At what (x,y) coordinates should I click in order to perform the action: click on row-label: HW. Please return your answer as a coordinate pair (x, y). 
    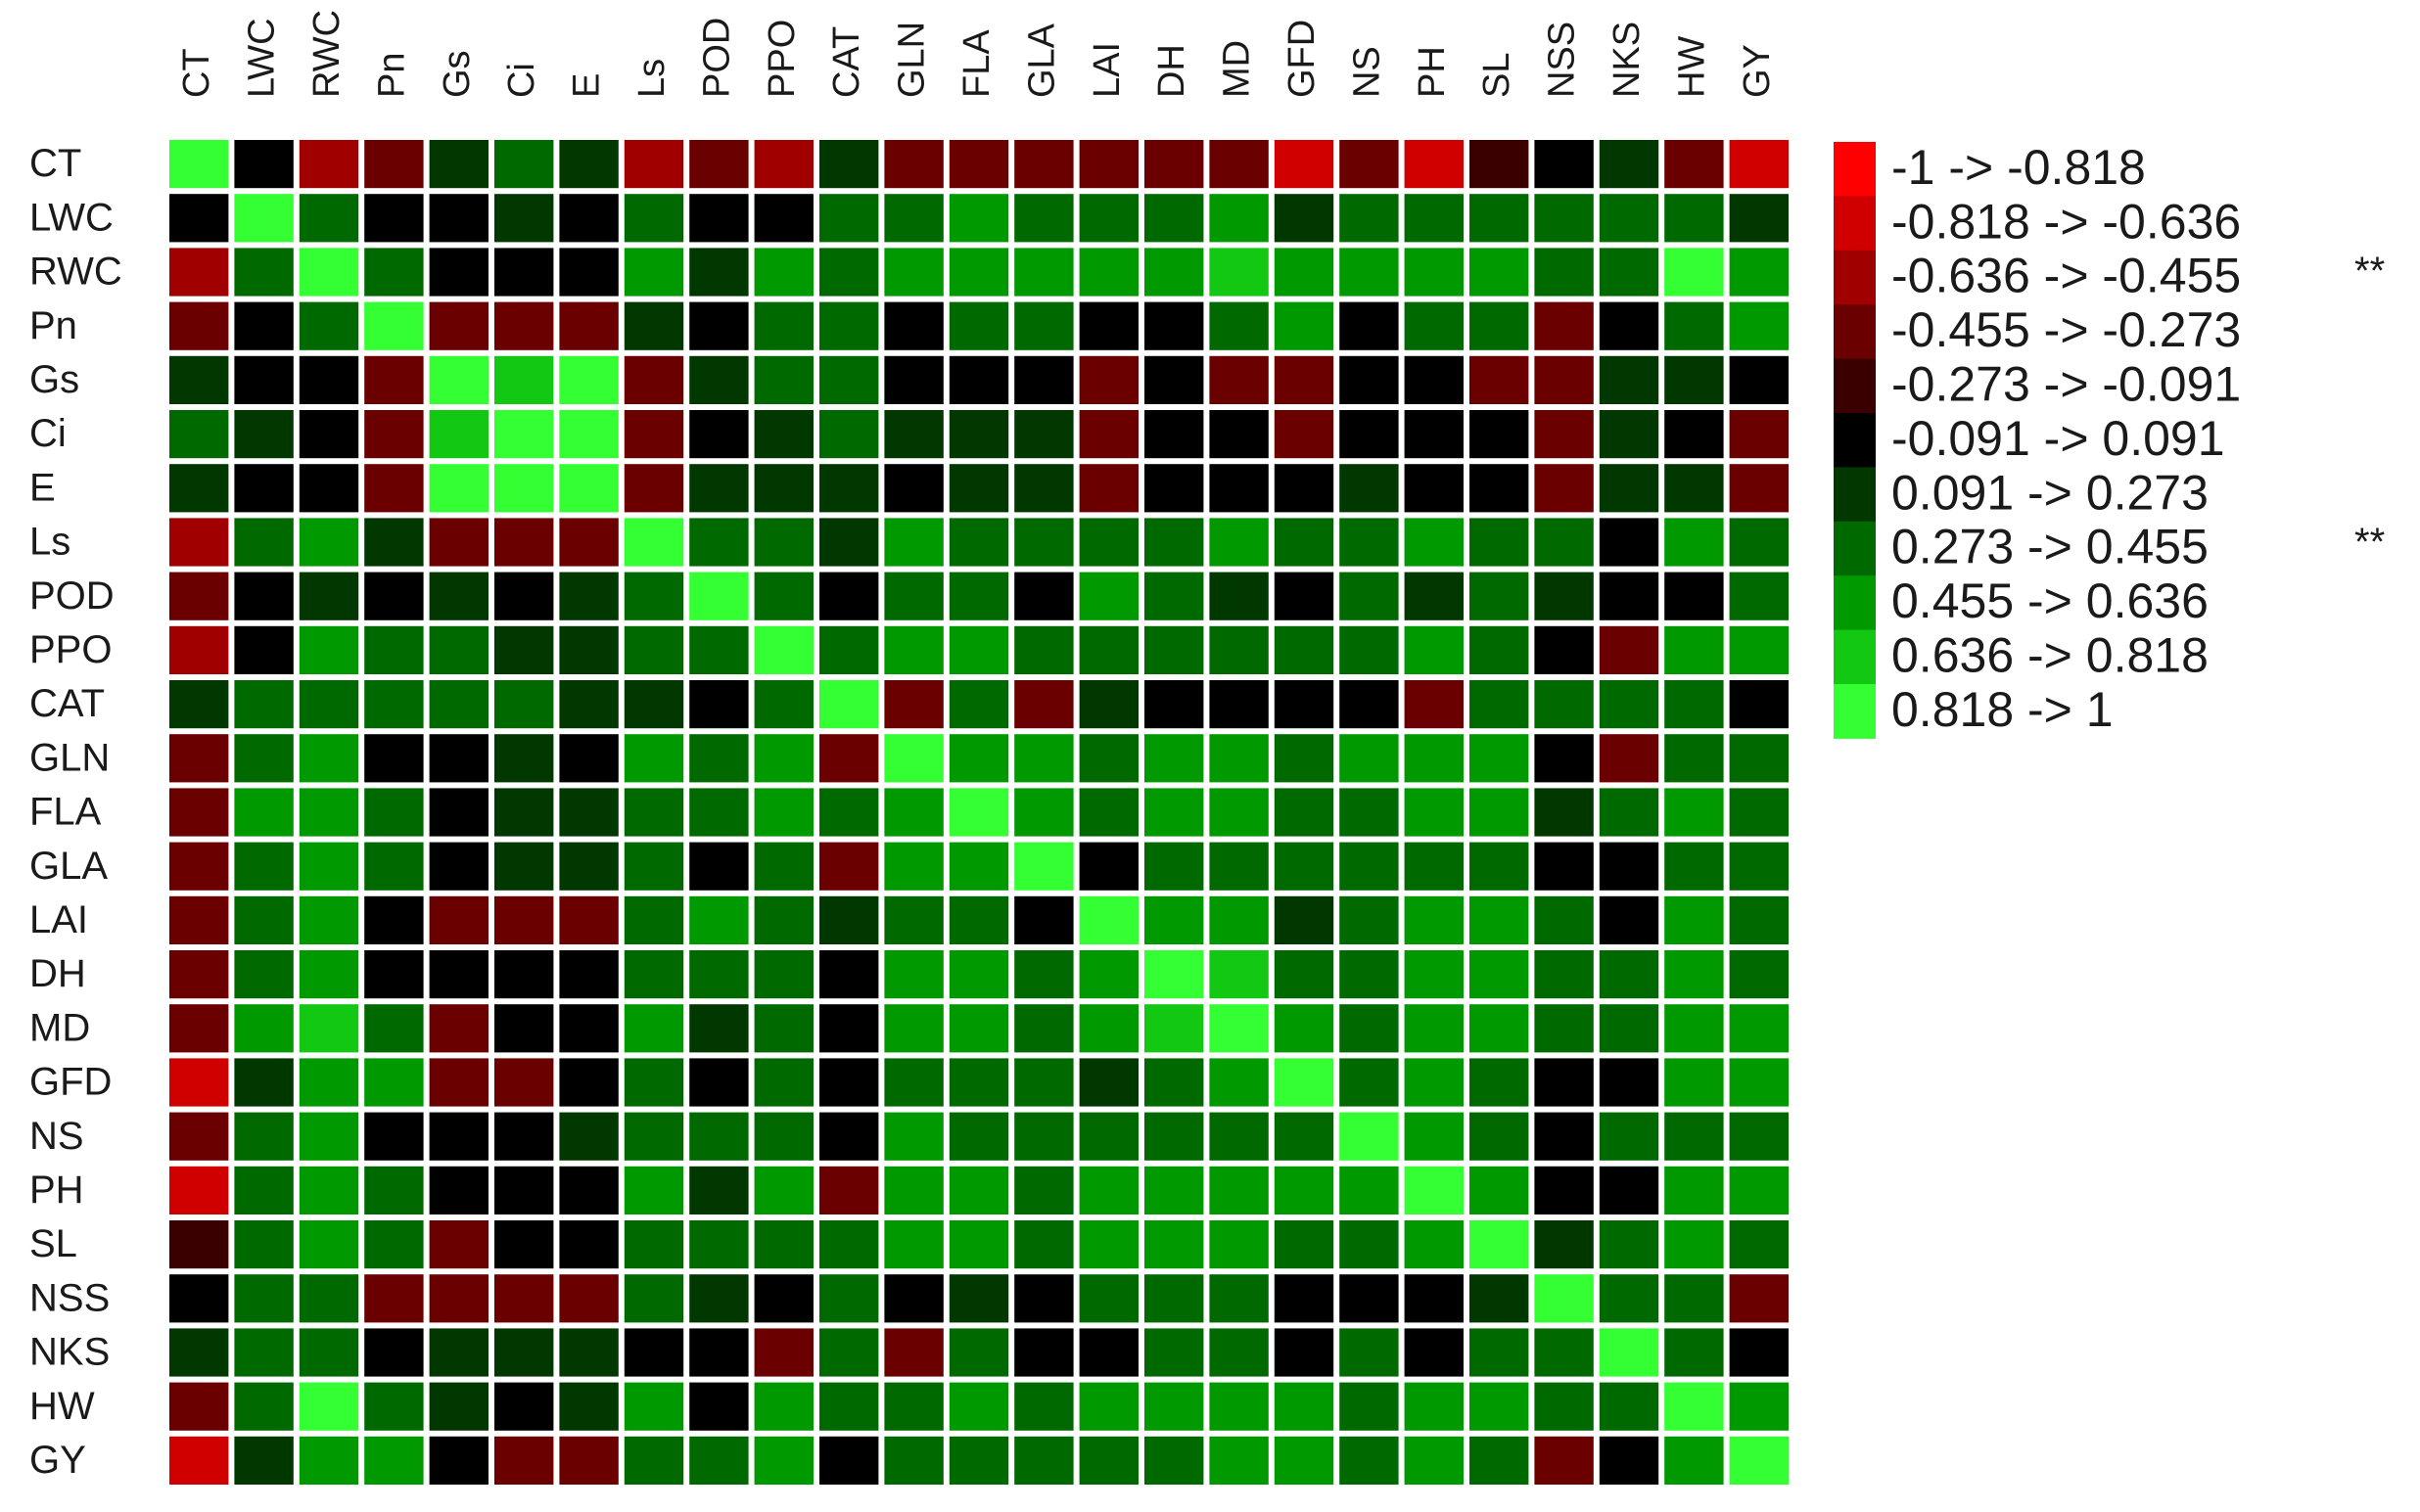
    Looking at the image, I should click on (62, 1406).